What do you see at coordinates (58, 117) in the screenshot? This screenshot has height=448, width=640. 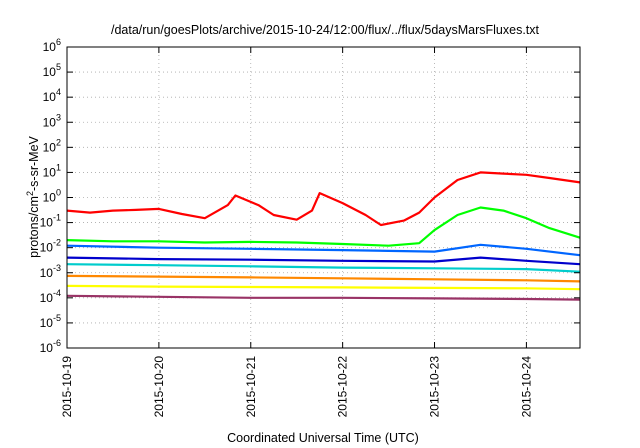 I see `y-tick-label-exp: 3` at bounding box center [58, 117].